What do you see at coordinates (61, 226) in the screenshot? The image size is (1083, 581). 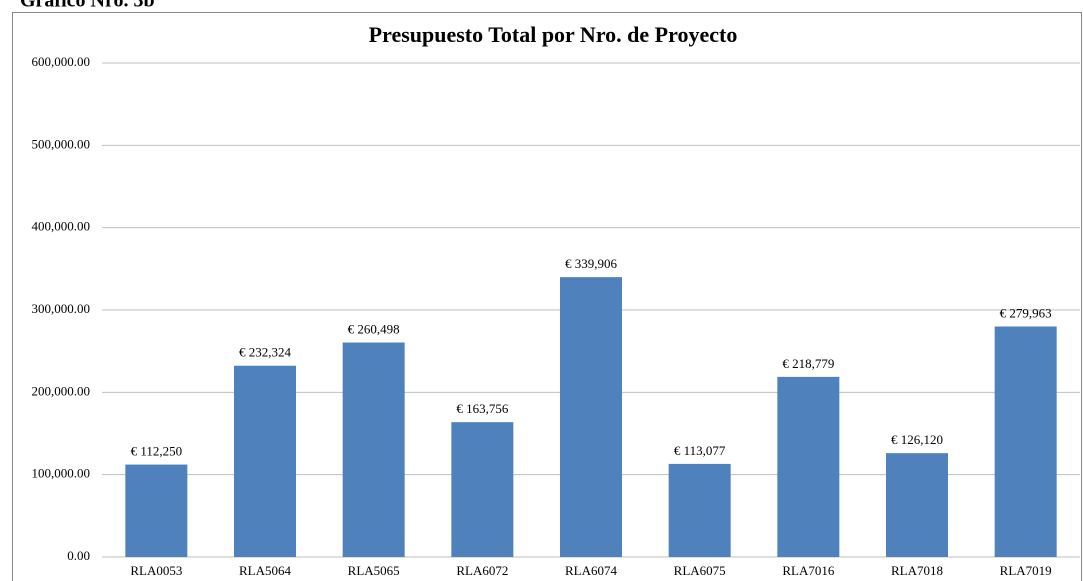 I see `y-tick-label: 400,000.00` at bounding box center [61, 226].